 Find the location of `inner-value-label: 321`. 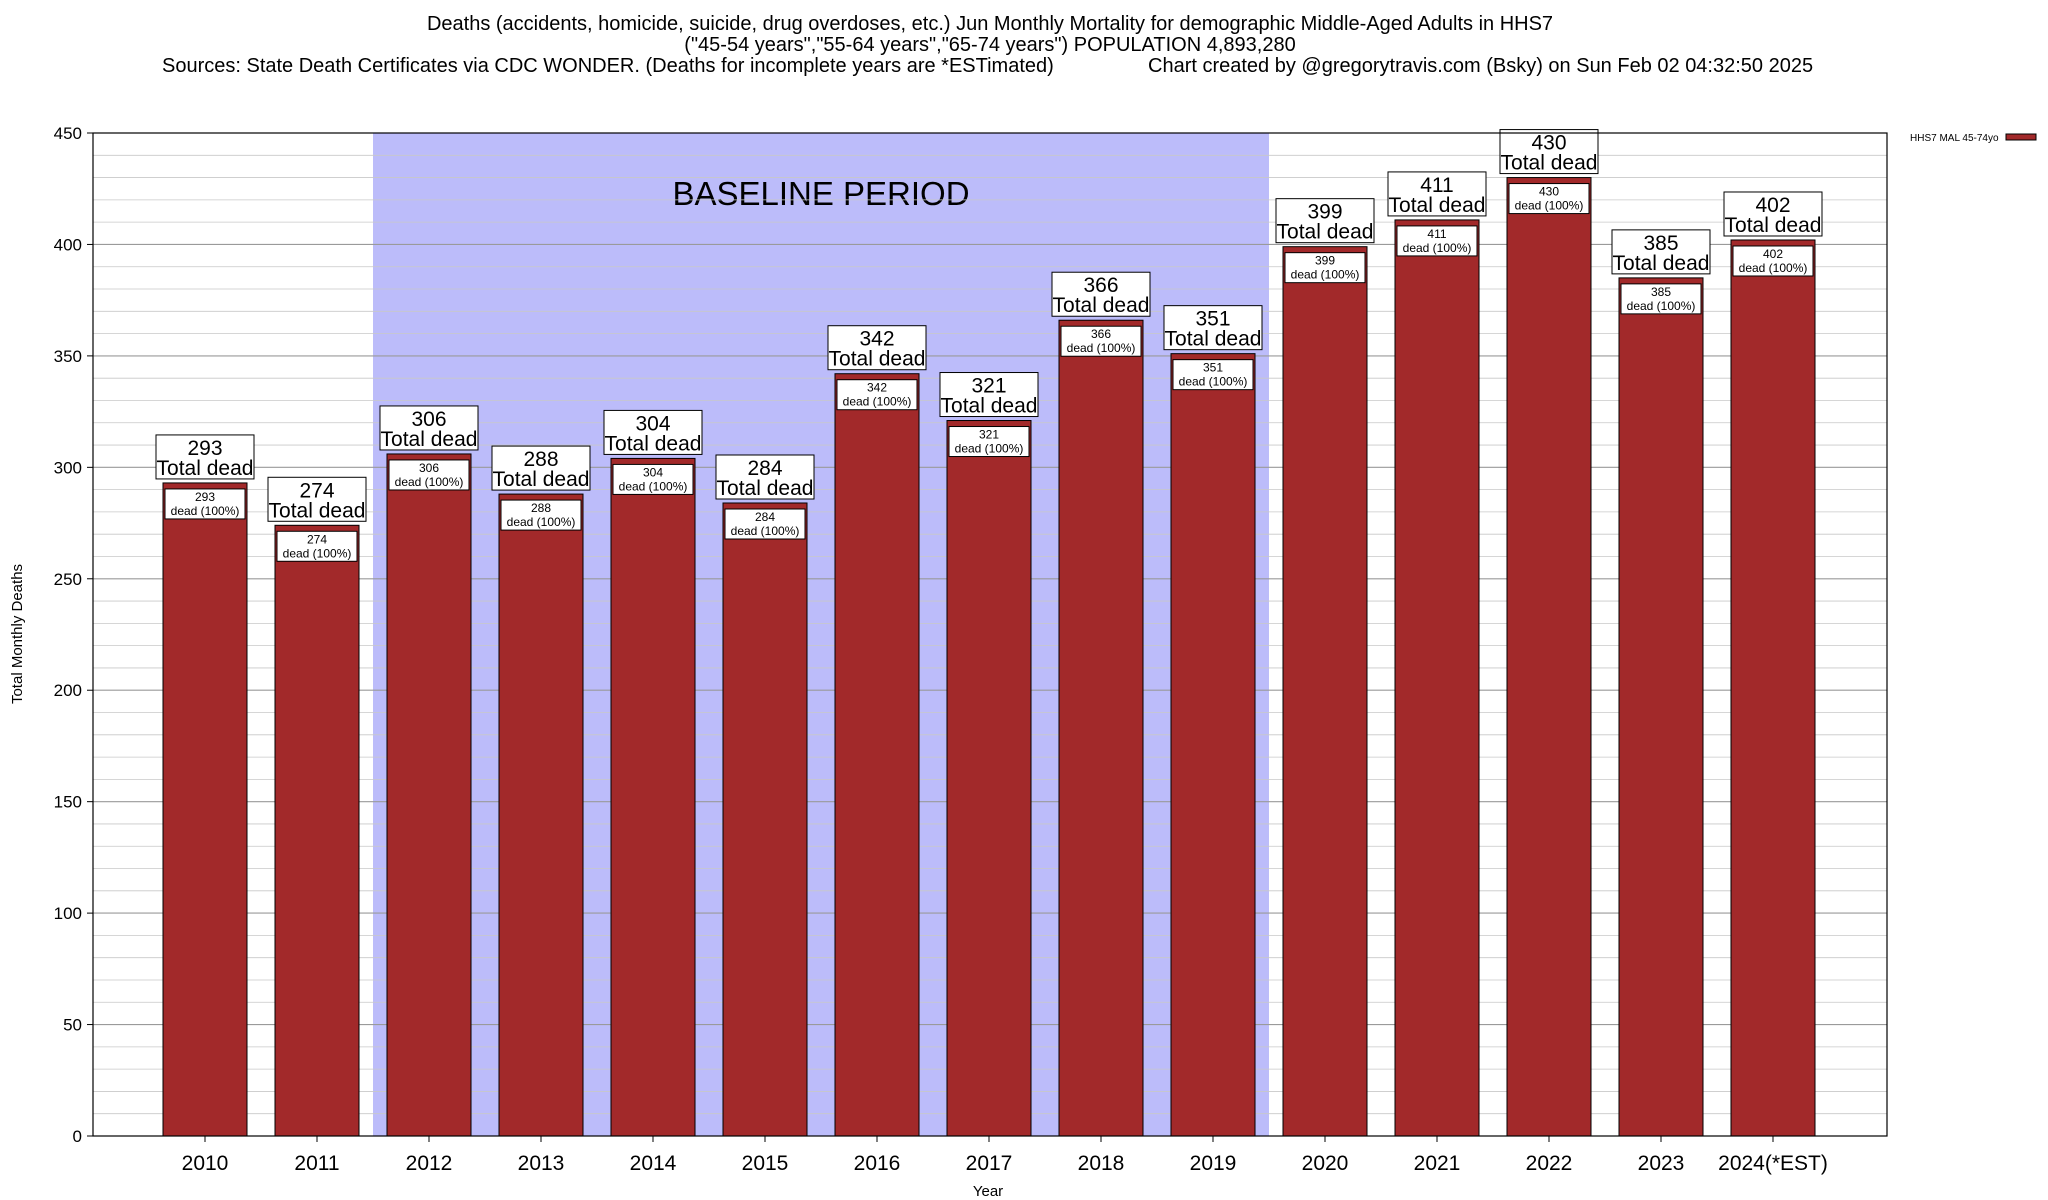

inner-value-label: 321 is located at coordinates (989, 435).